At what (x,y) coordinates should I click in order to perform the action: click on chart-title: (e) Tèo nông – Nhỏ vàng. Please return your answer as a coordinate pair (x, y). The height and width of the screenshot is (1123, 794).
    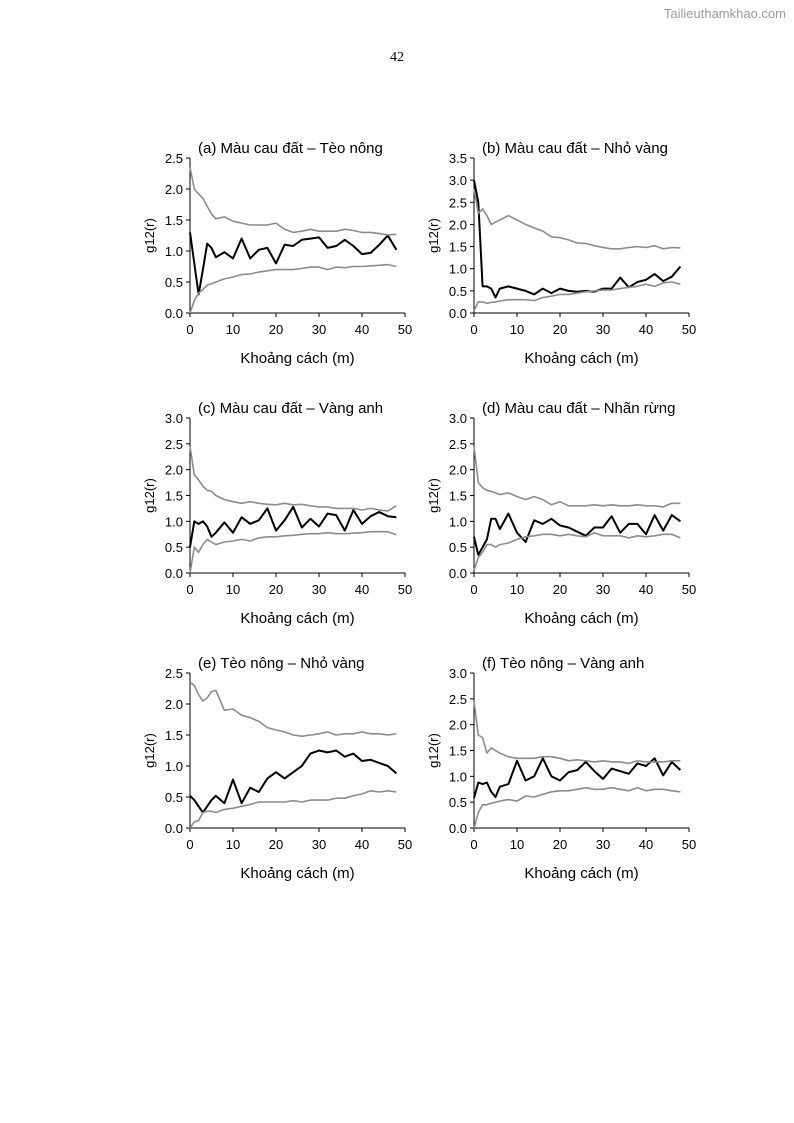
    Looking at the image, I should click on (281, 663).